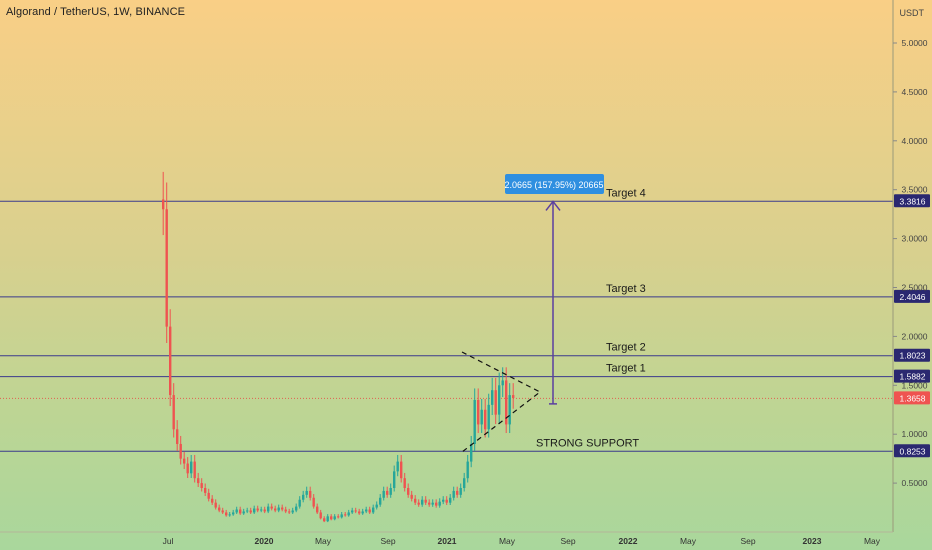 This screenshot has width=932, height=550. What do you see at coordinates (96, 12) in the screenshot?
I see `symbol-title: Algorand / TetherUS, 1W, BINANCE` at bounding box center [96, 12].